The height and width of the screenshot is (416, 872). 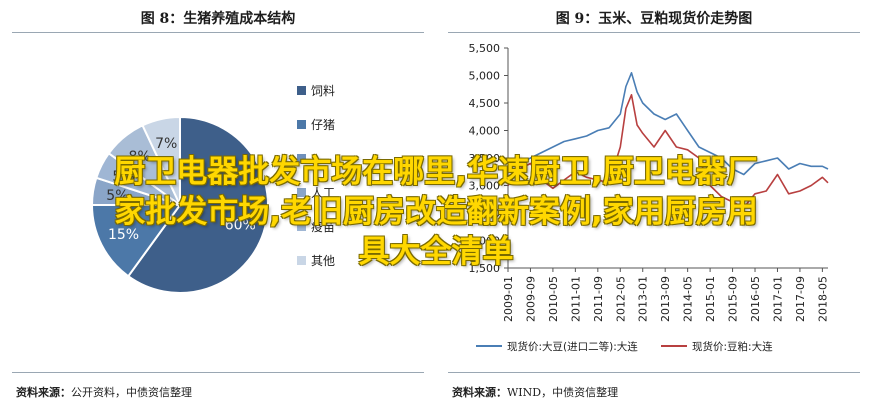 I want to click on line-chart-source: 资料来源：WIND，中债资信整理, so click(x=535, y=392).